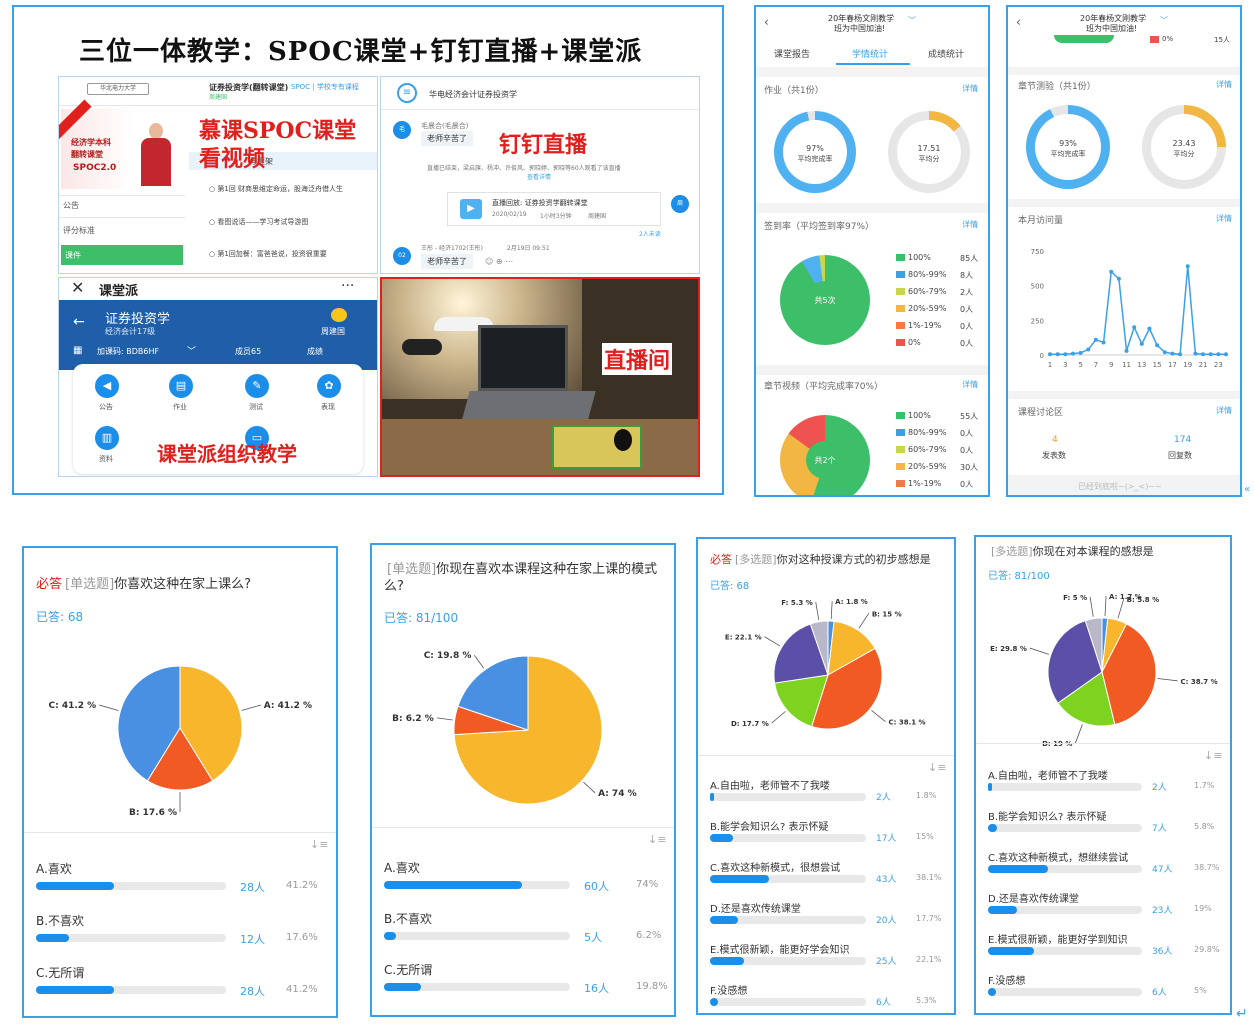 The image size is (1254, 1032). I want to click on close-icon: ✕, so click(78, 287).